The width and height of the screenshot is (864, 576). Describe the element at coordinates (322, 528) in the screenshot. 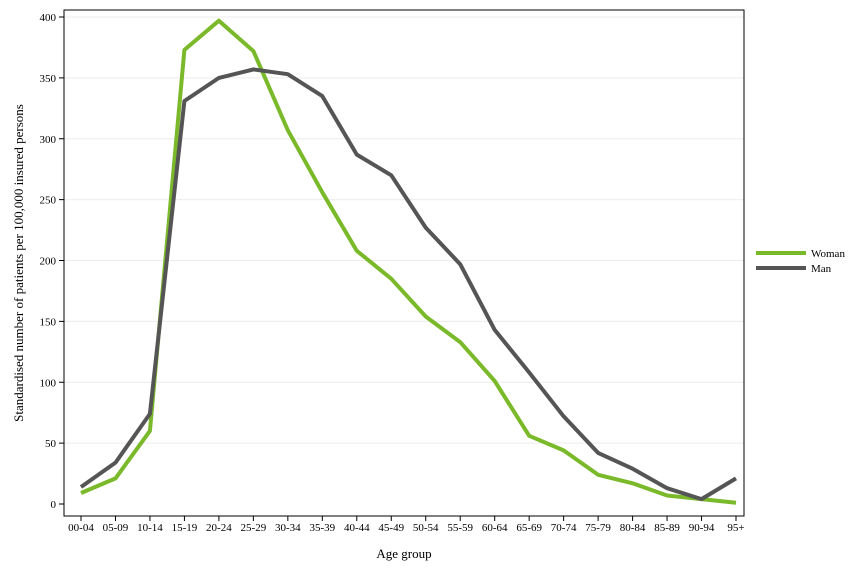

I see `x-tick-label: 35-39` at that location.